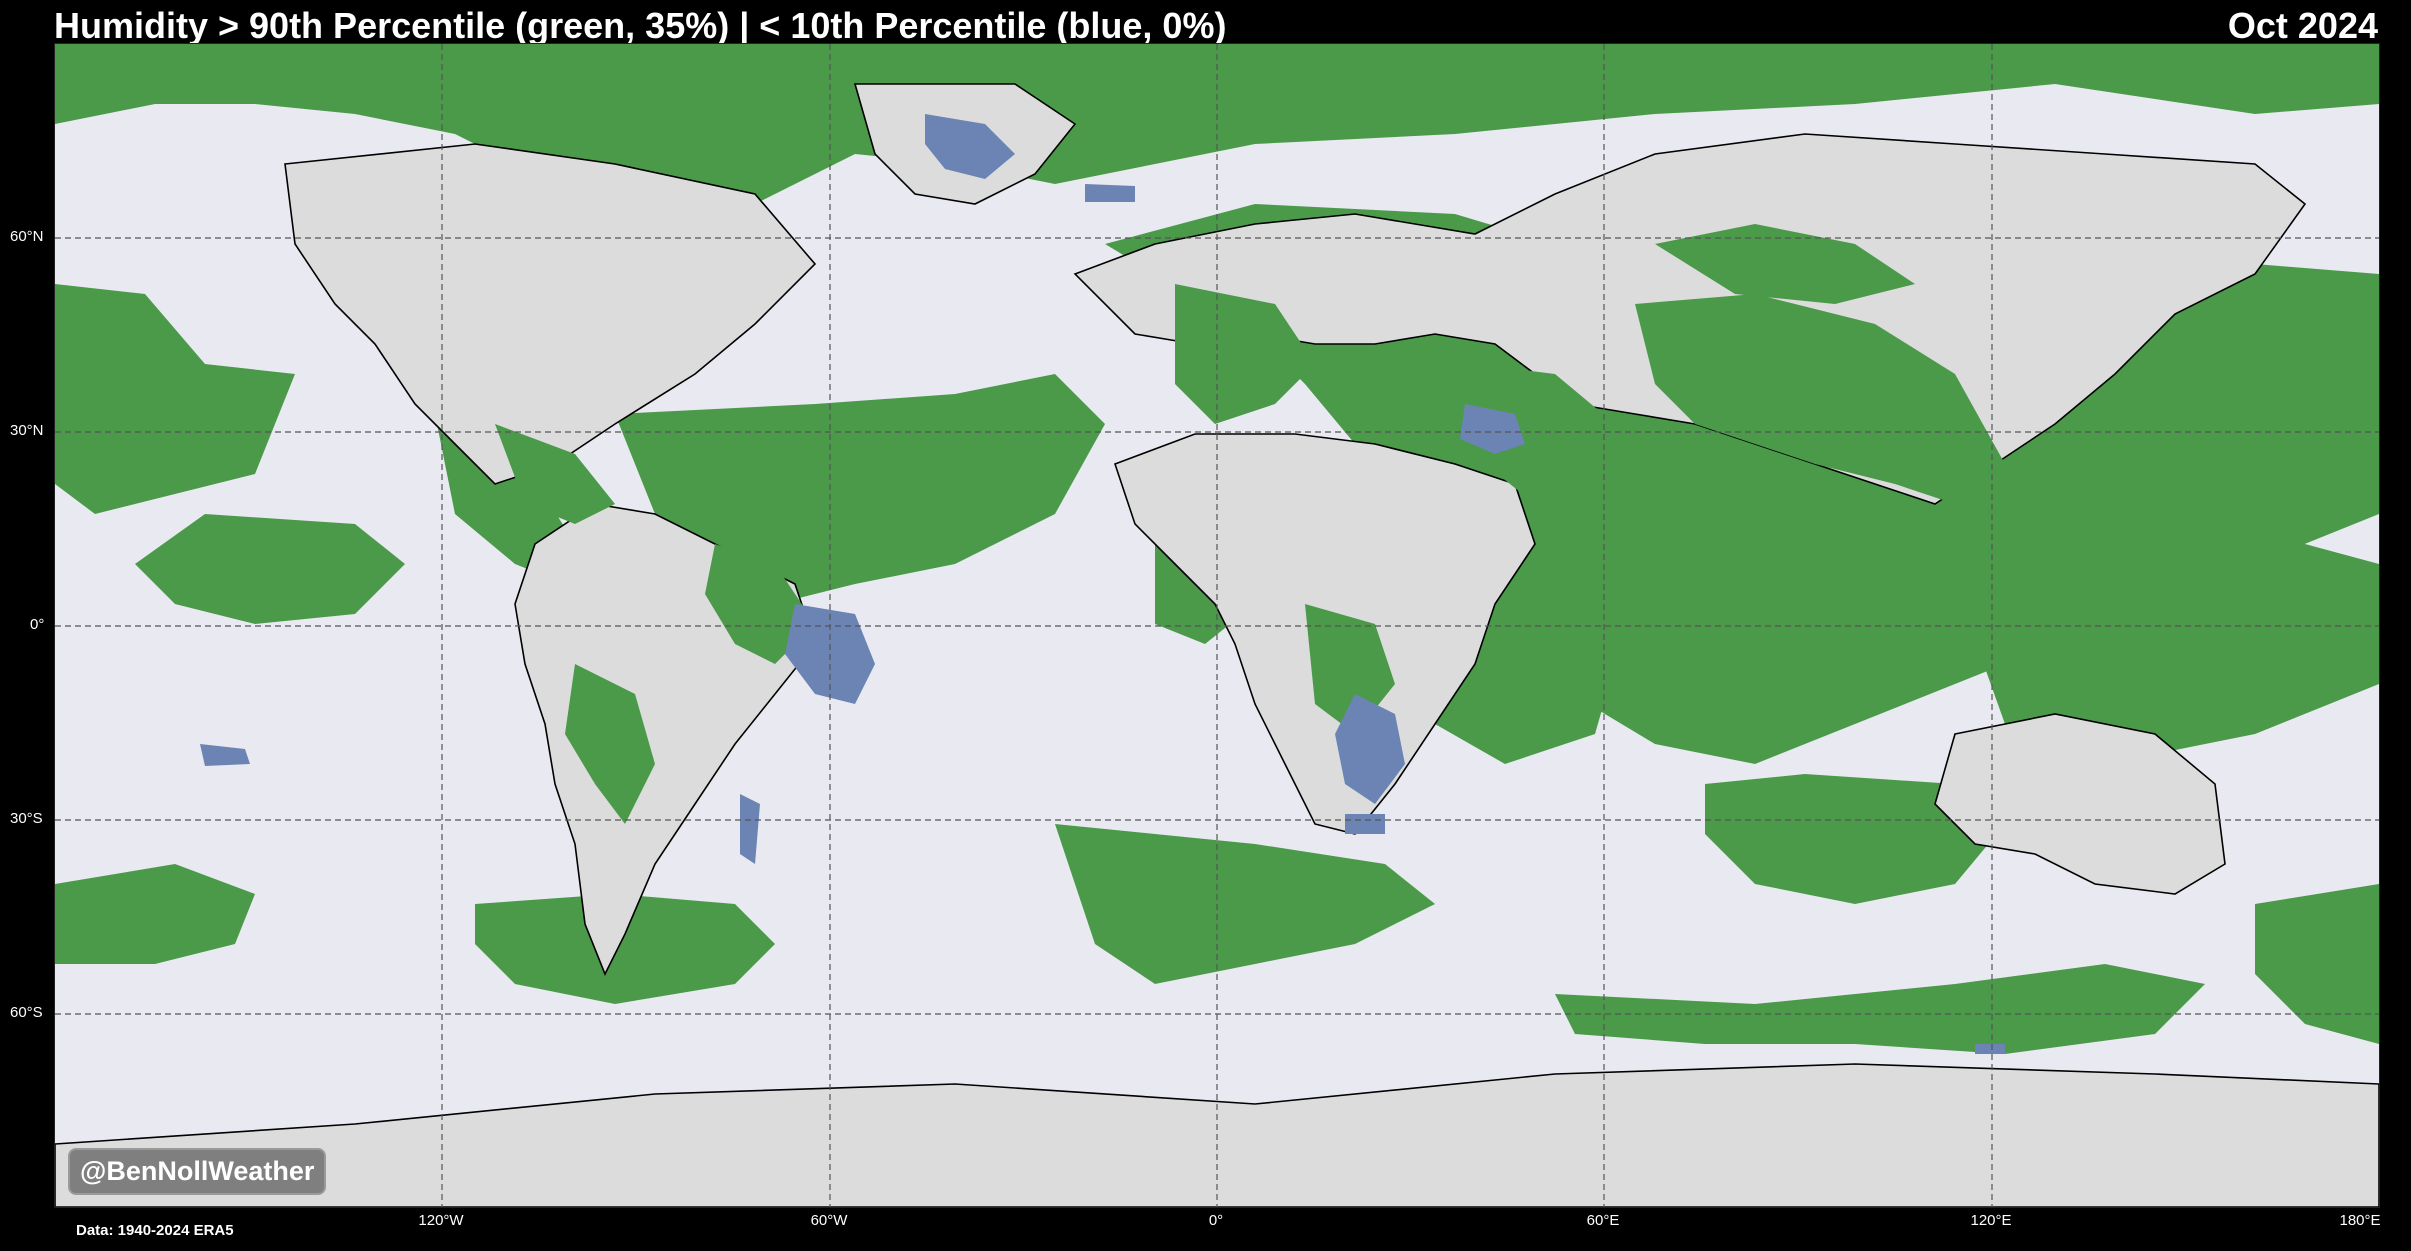  What do you see at coordinates (1603, 1220) in the screenshot?
I see `lon-label-60e: 60°E` at bounding box center [1603, 1220].